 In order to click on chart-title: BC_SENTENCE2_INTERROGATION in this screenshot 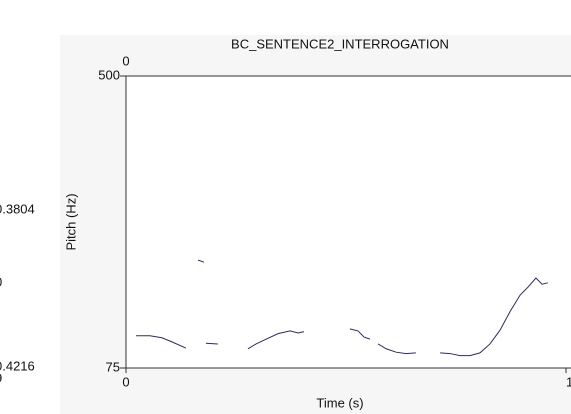, I will do `click(340, 43)`.